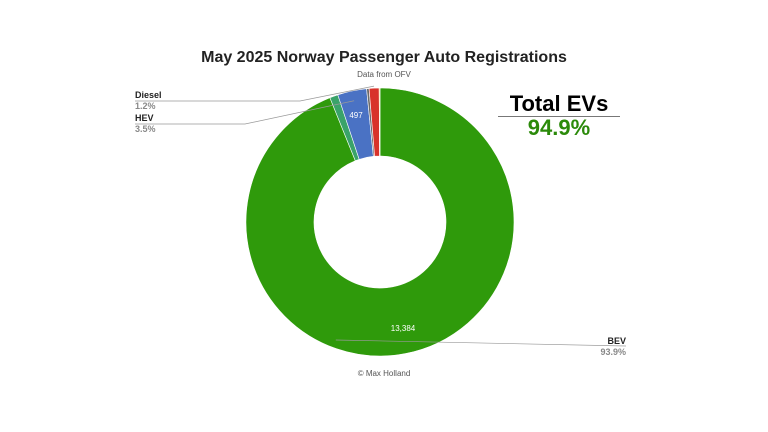  What do you see at coordinates (613, 352) in the screenshot?
I see `legend-bev-pct: 93.9%` at bounding box center [613, 352].